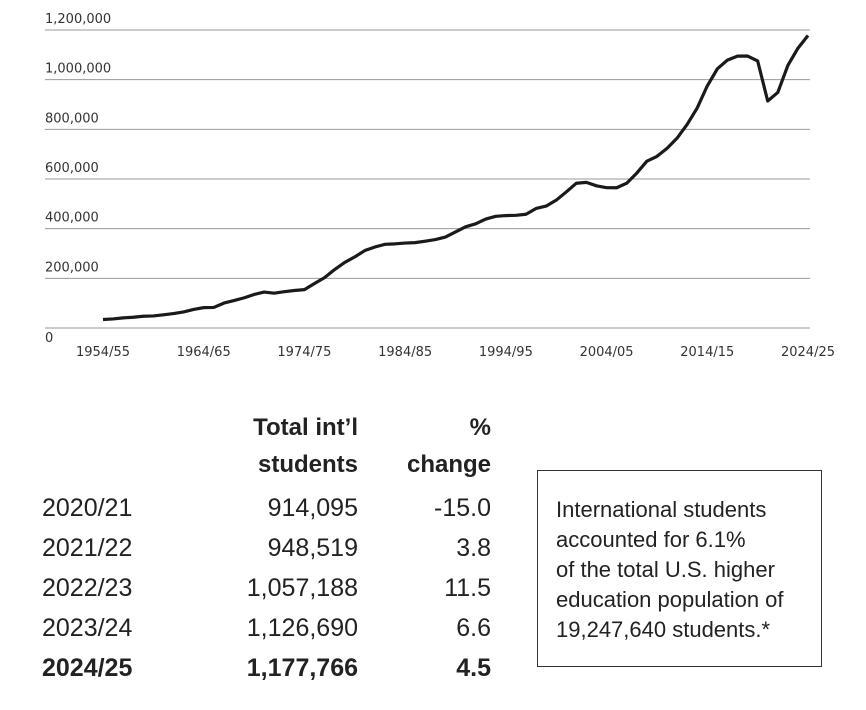  I want to click on row-change: 11.5, so click(467, 588).